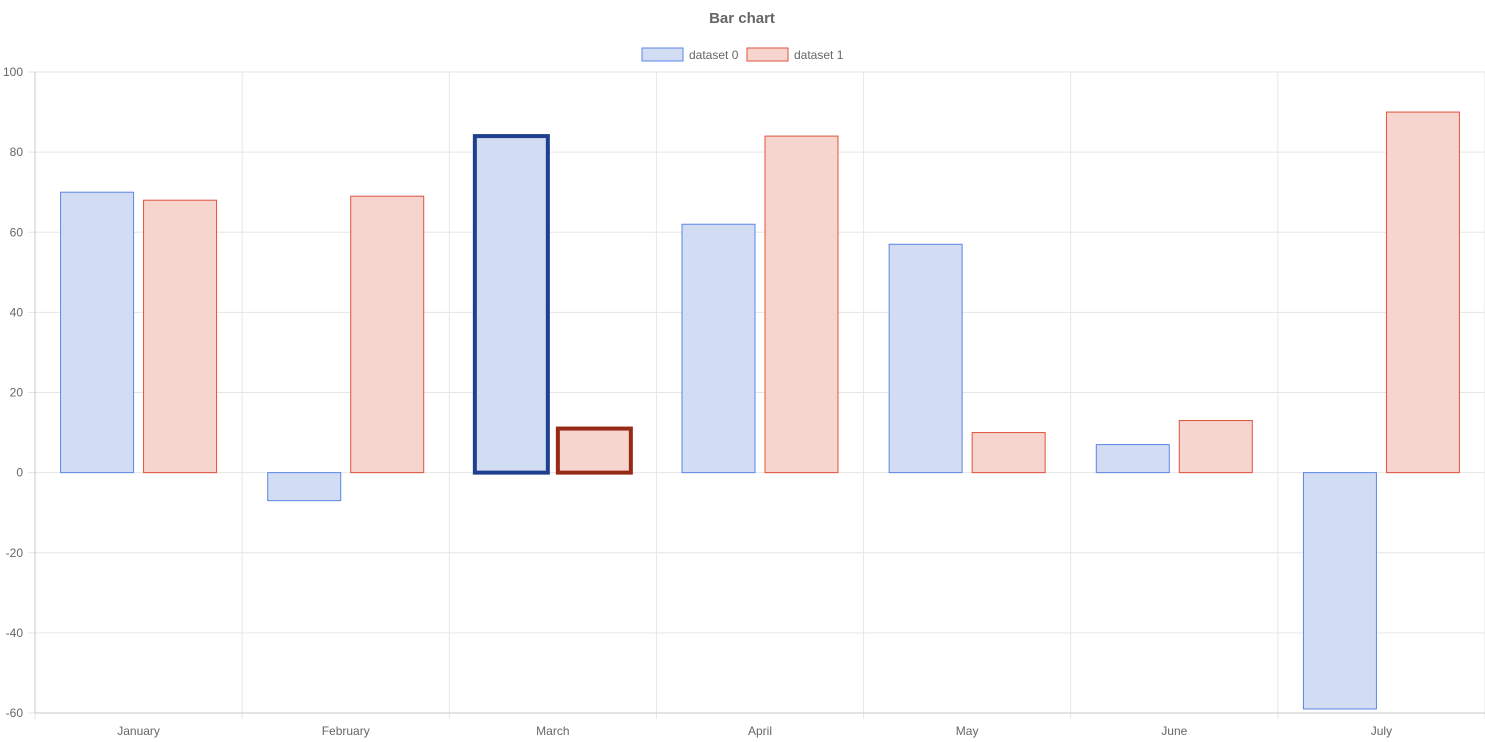 This screenshot has height=742, width=1485. Describe the element at coordinates (1174, 731) in the screenshot. I see `x-tick-label-june: June` at that location.